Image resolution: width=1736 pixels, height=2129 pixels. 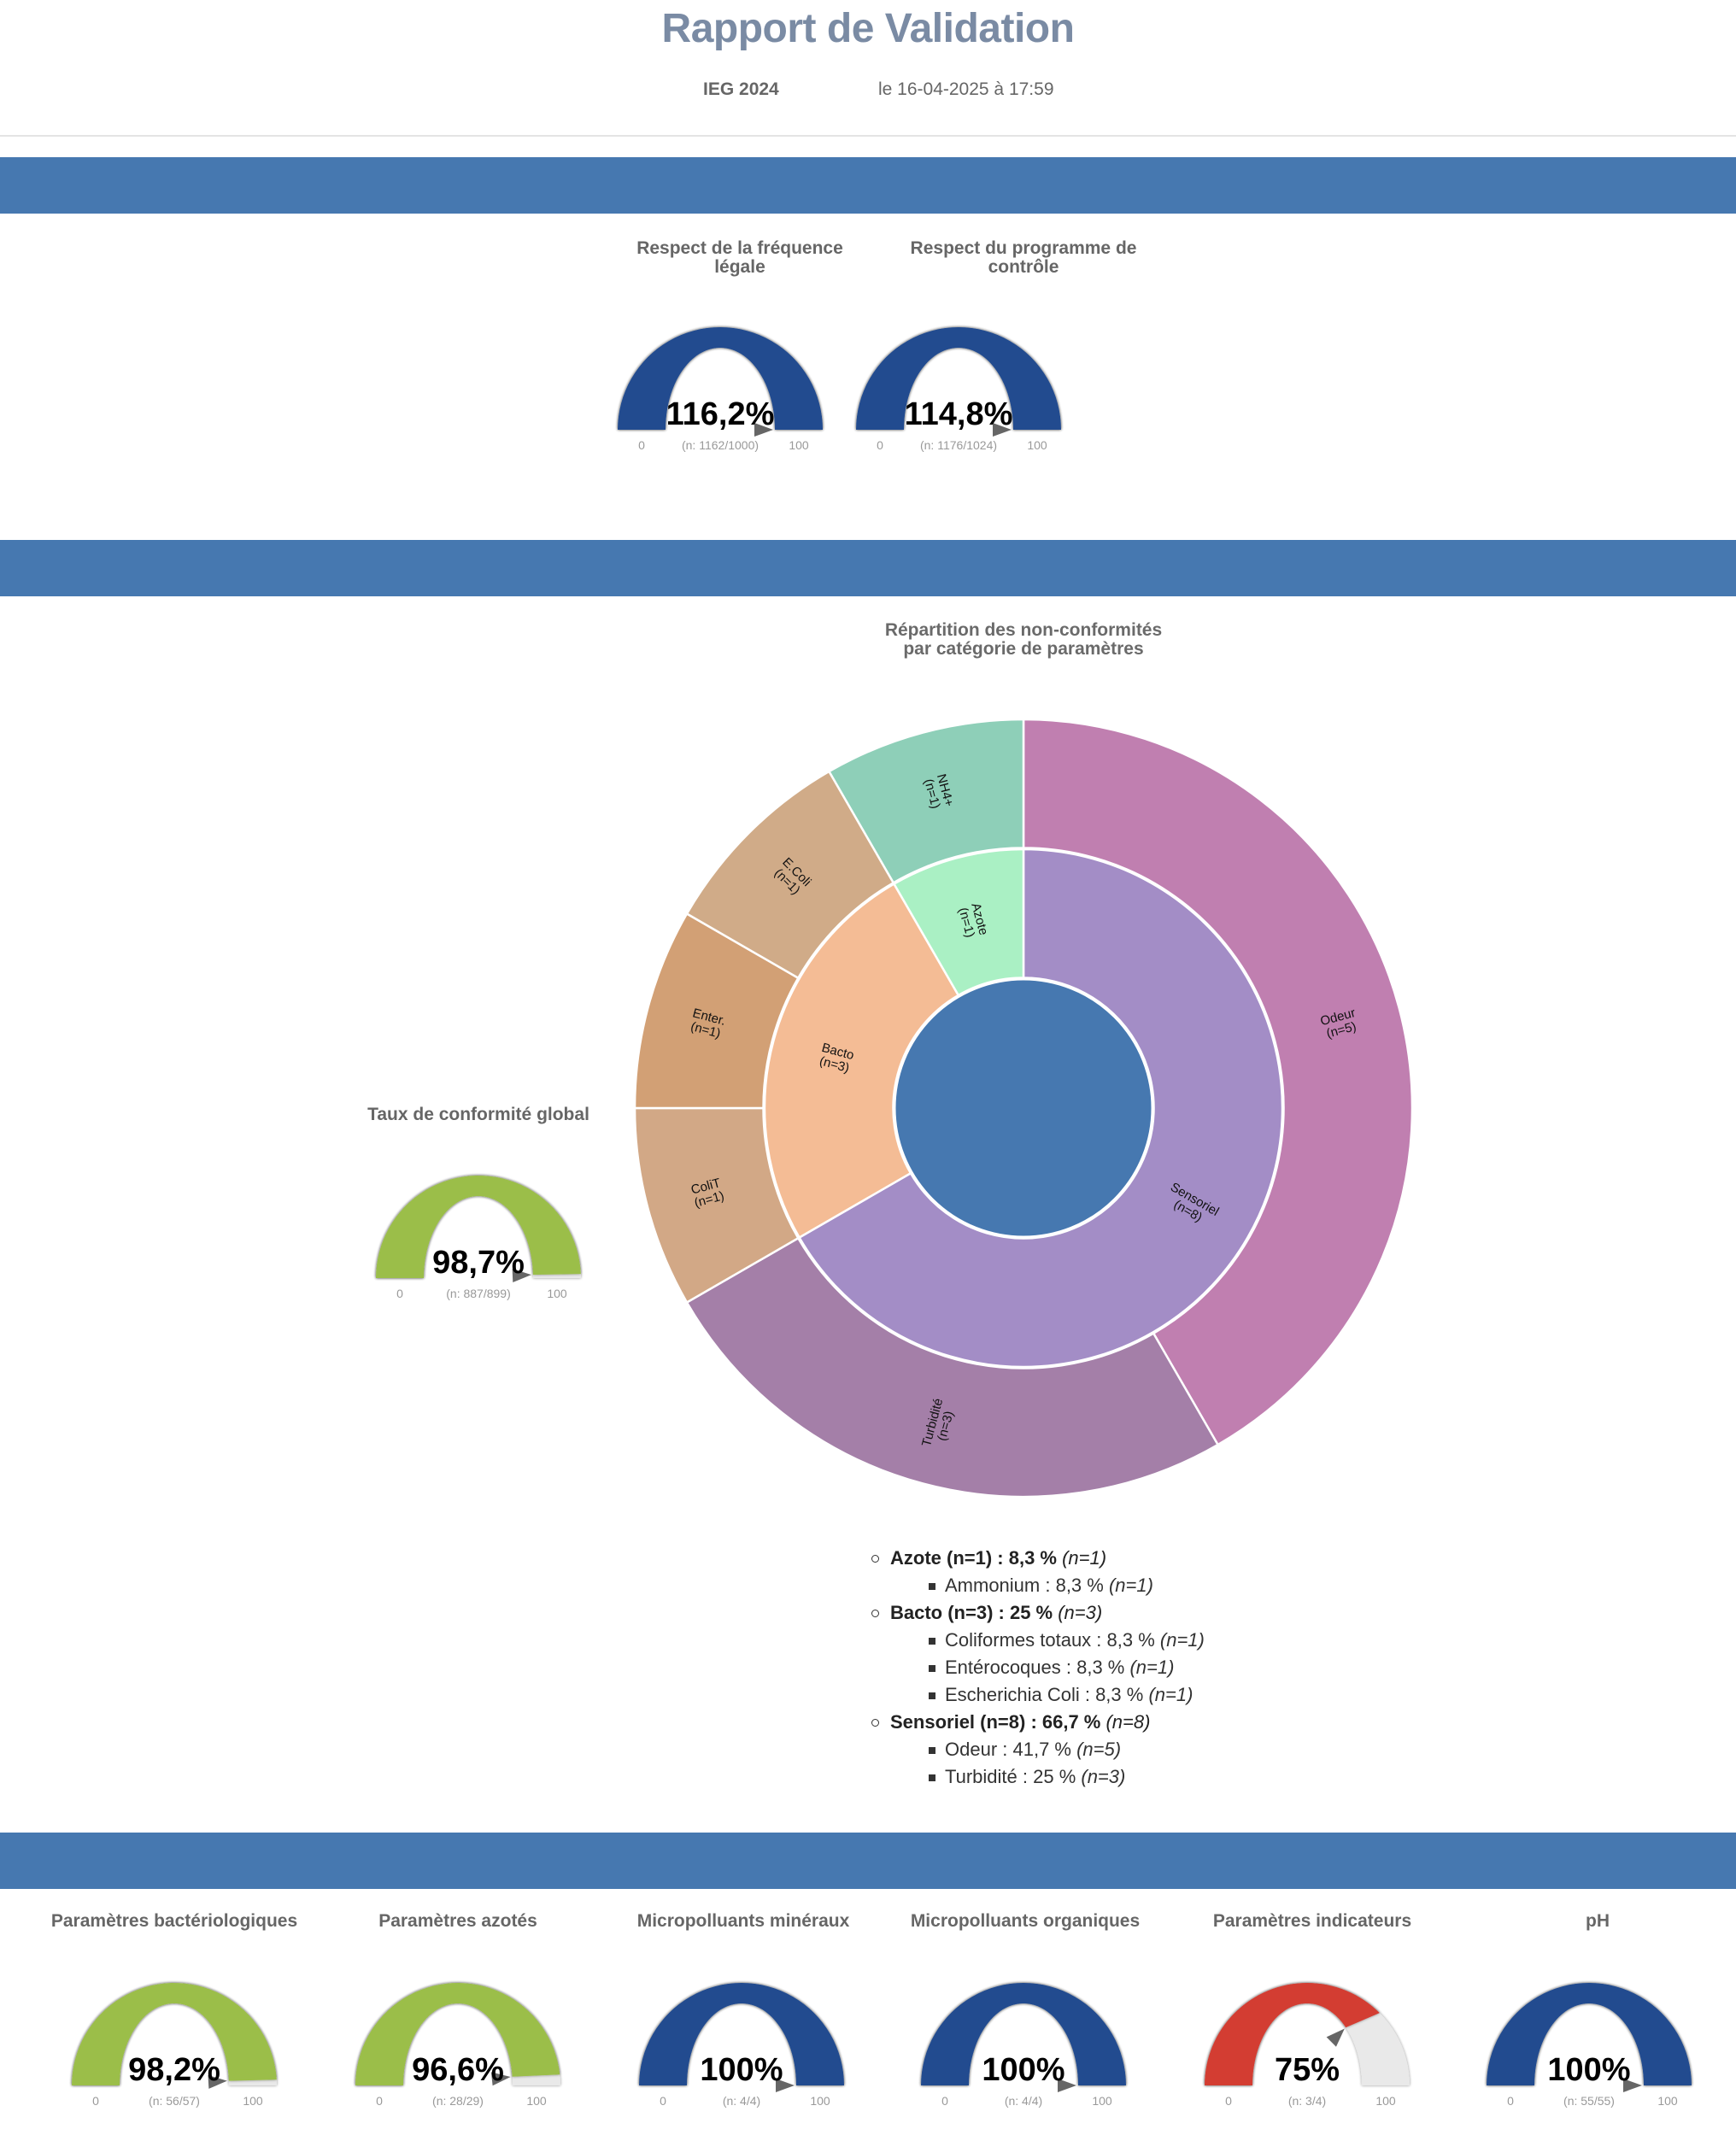 I want to click on gauge-title-bacterio: Paramètres bactériologiques, so click(x=174, y=1921).